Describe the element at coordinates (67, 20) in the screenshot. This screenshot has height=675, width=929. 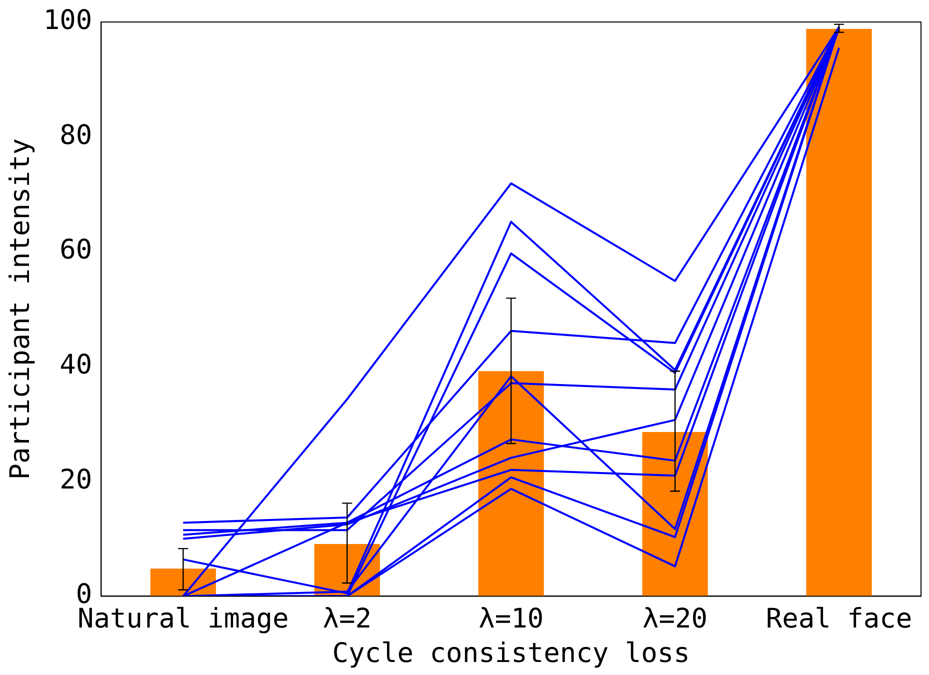
I see `y-tick-label: 100` at that location.